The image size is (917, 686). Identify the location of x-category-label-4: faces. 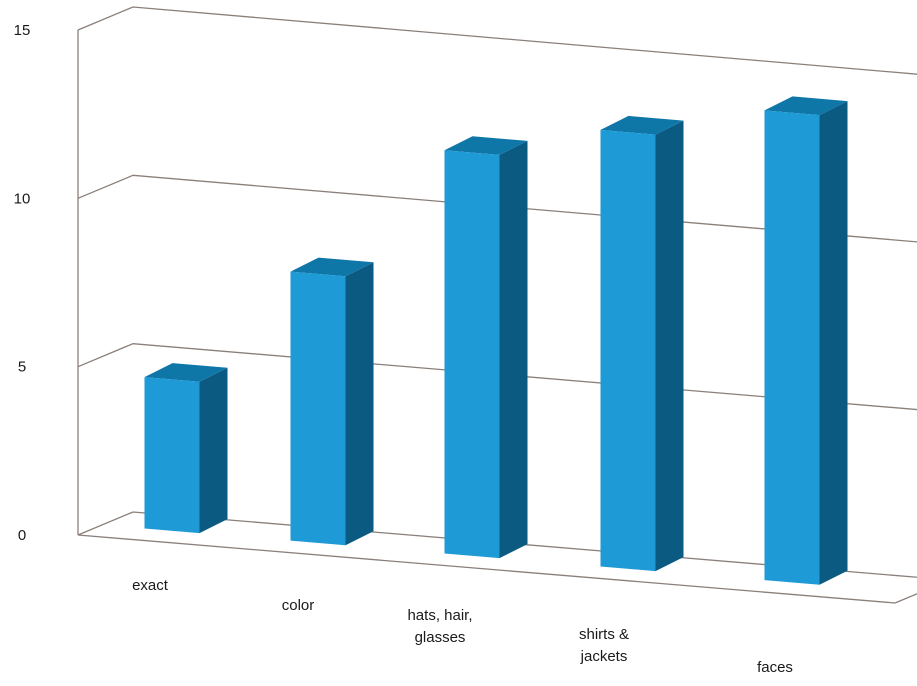
(775, 667).